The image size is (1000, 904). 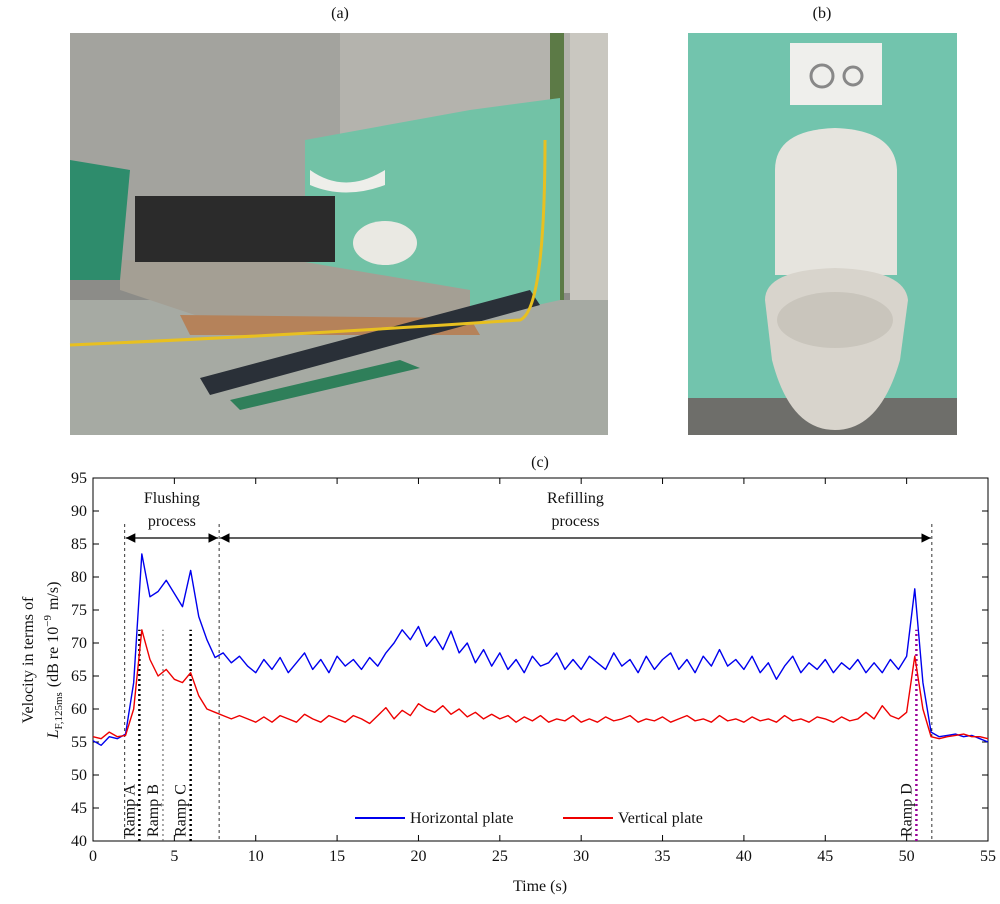 I want to click on y-tick-label: 90, so click(x=79, y=511).